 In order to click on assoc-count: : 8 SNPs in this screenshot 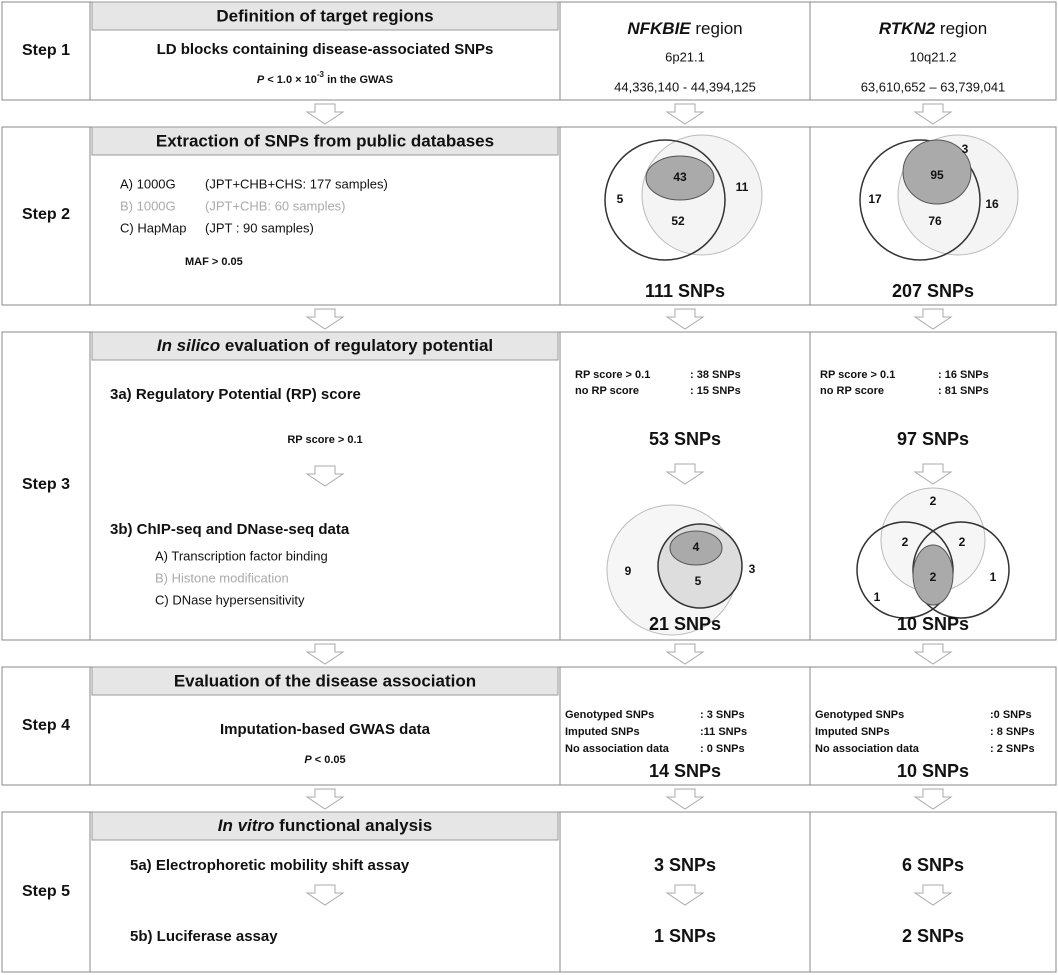, I will do `click(1012, 732)`.